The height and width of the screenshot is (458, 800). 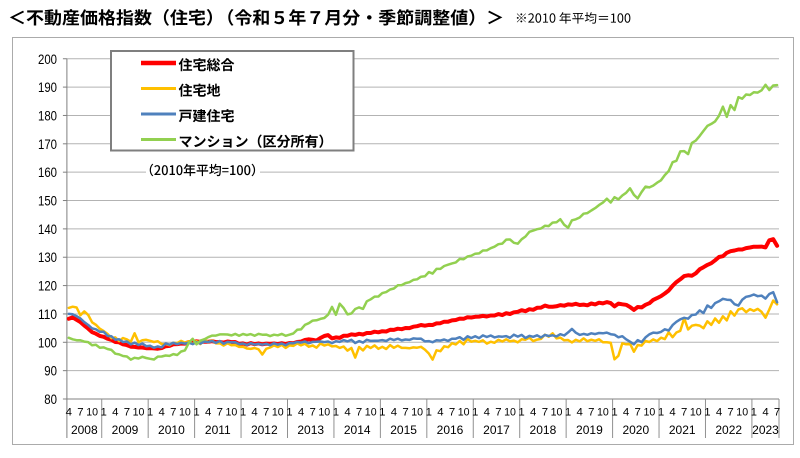 What do you see at coordinates (47, 343) in the screenshot?
I see `svg-text: 100` at bounding box center [47, 343].